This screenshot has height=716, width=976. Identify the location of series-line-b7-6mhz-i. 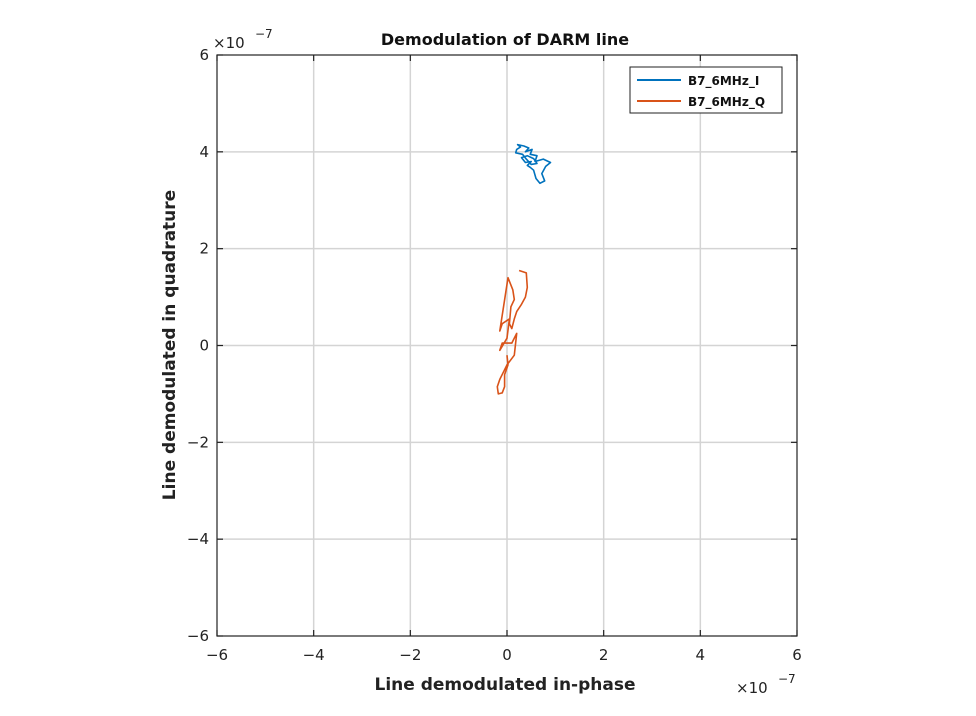
(533, 164).